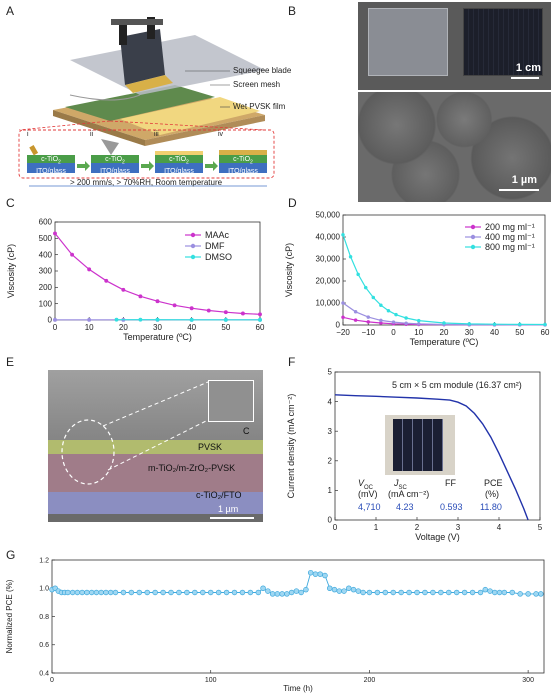 The height and width of the screenshot is (700, 554). Describe the element at coordinates (330, 431) in the screenshot. I see `y-tick-label: 3` at that location.